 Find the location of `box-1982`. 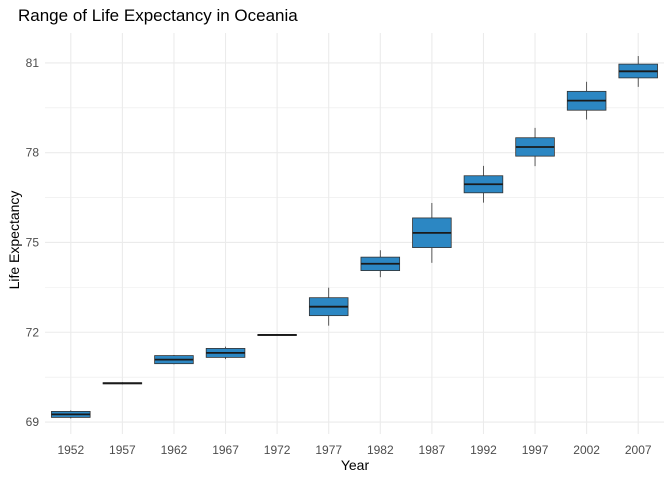

box-1982 is located at coordinates (380, 264).